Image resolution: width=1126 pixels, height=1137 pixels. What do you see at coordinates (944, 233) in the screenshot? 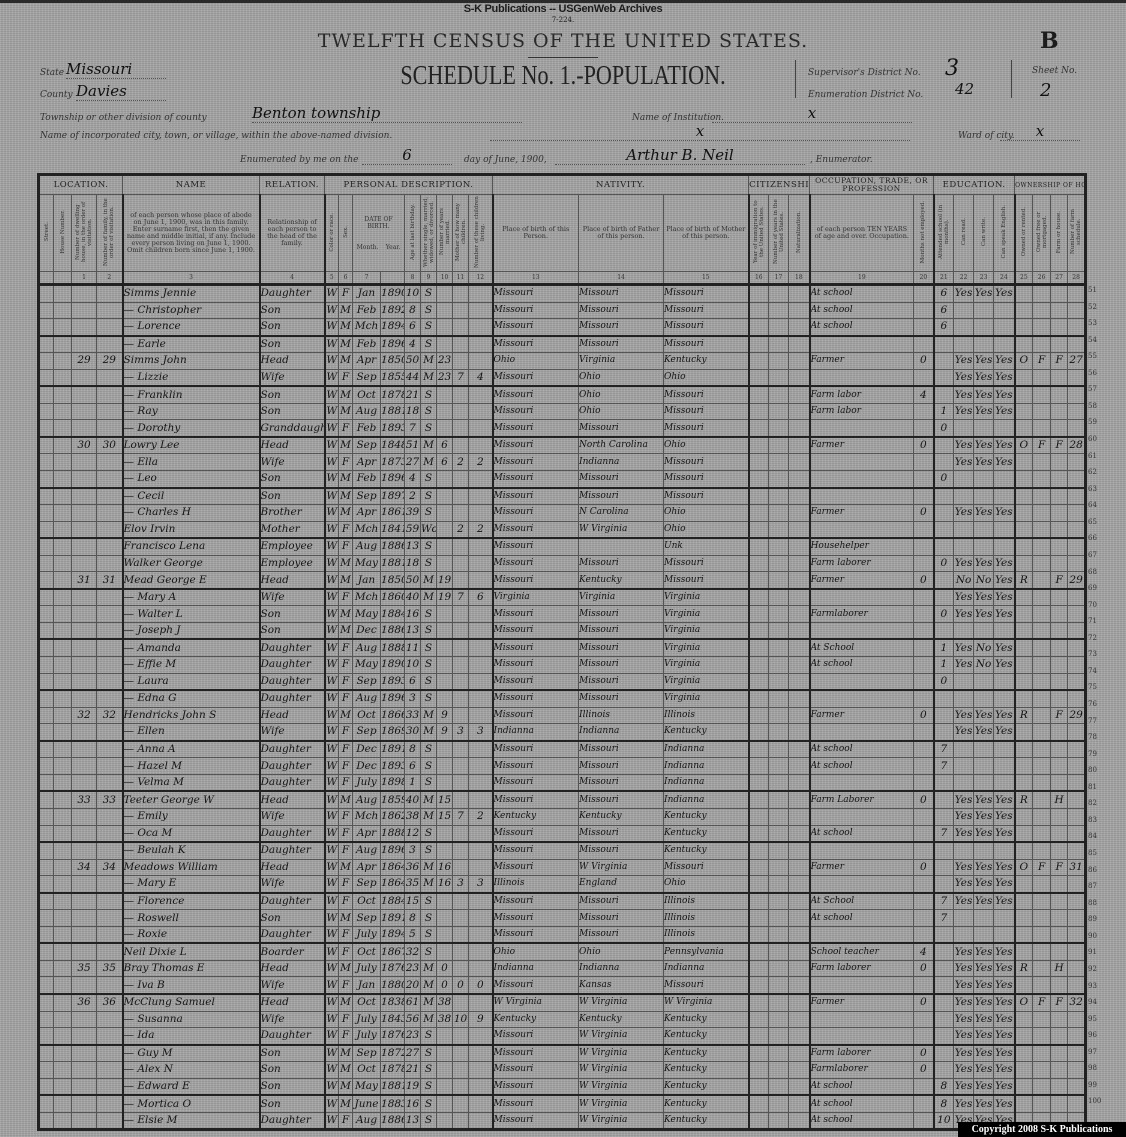
I see `column-label-school-months: Attended school (in months).` at bounding box center [944, 233].